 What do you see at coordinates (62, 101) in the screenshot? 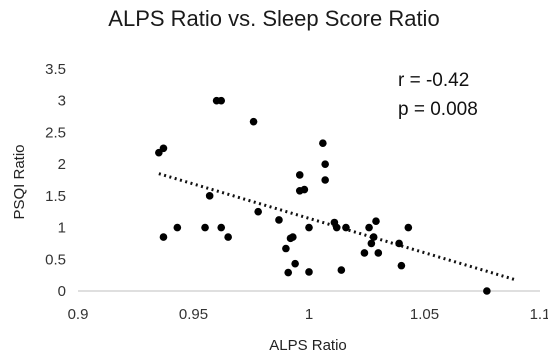
I see `y-tick-label: 3` at bounding box center [62, 101].